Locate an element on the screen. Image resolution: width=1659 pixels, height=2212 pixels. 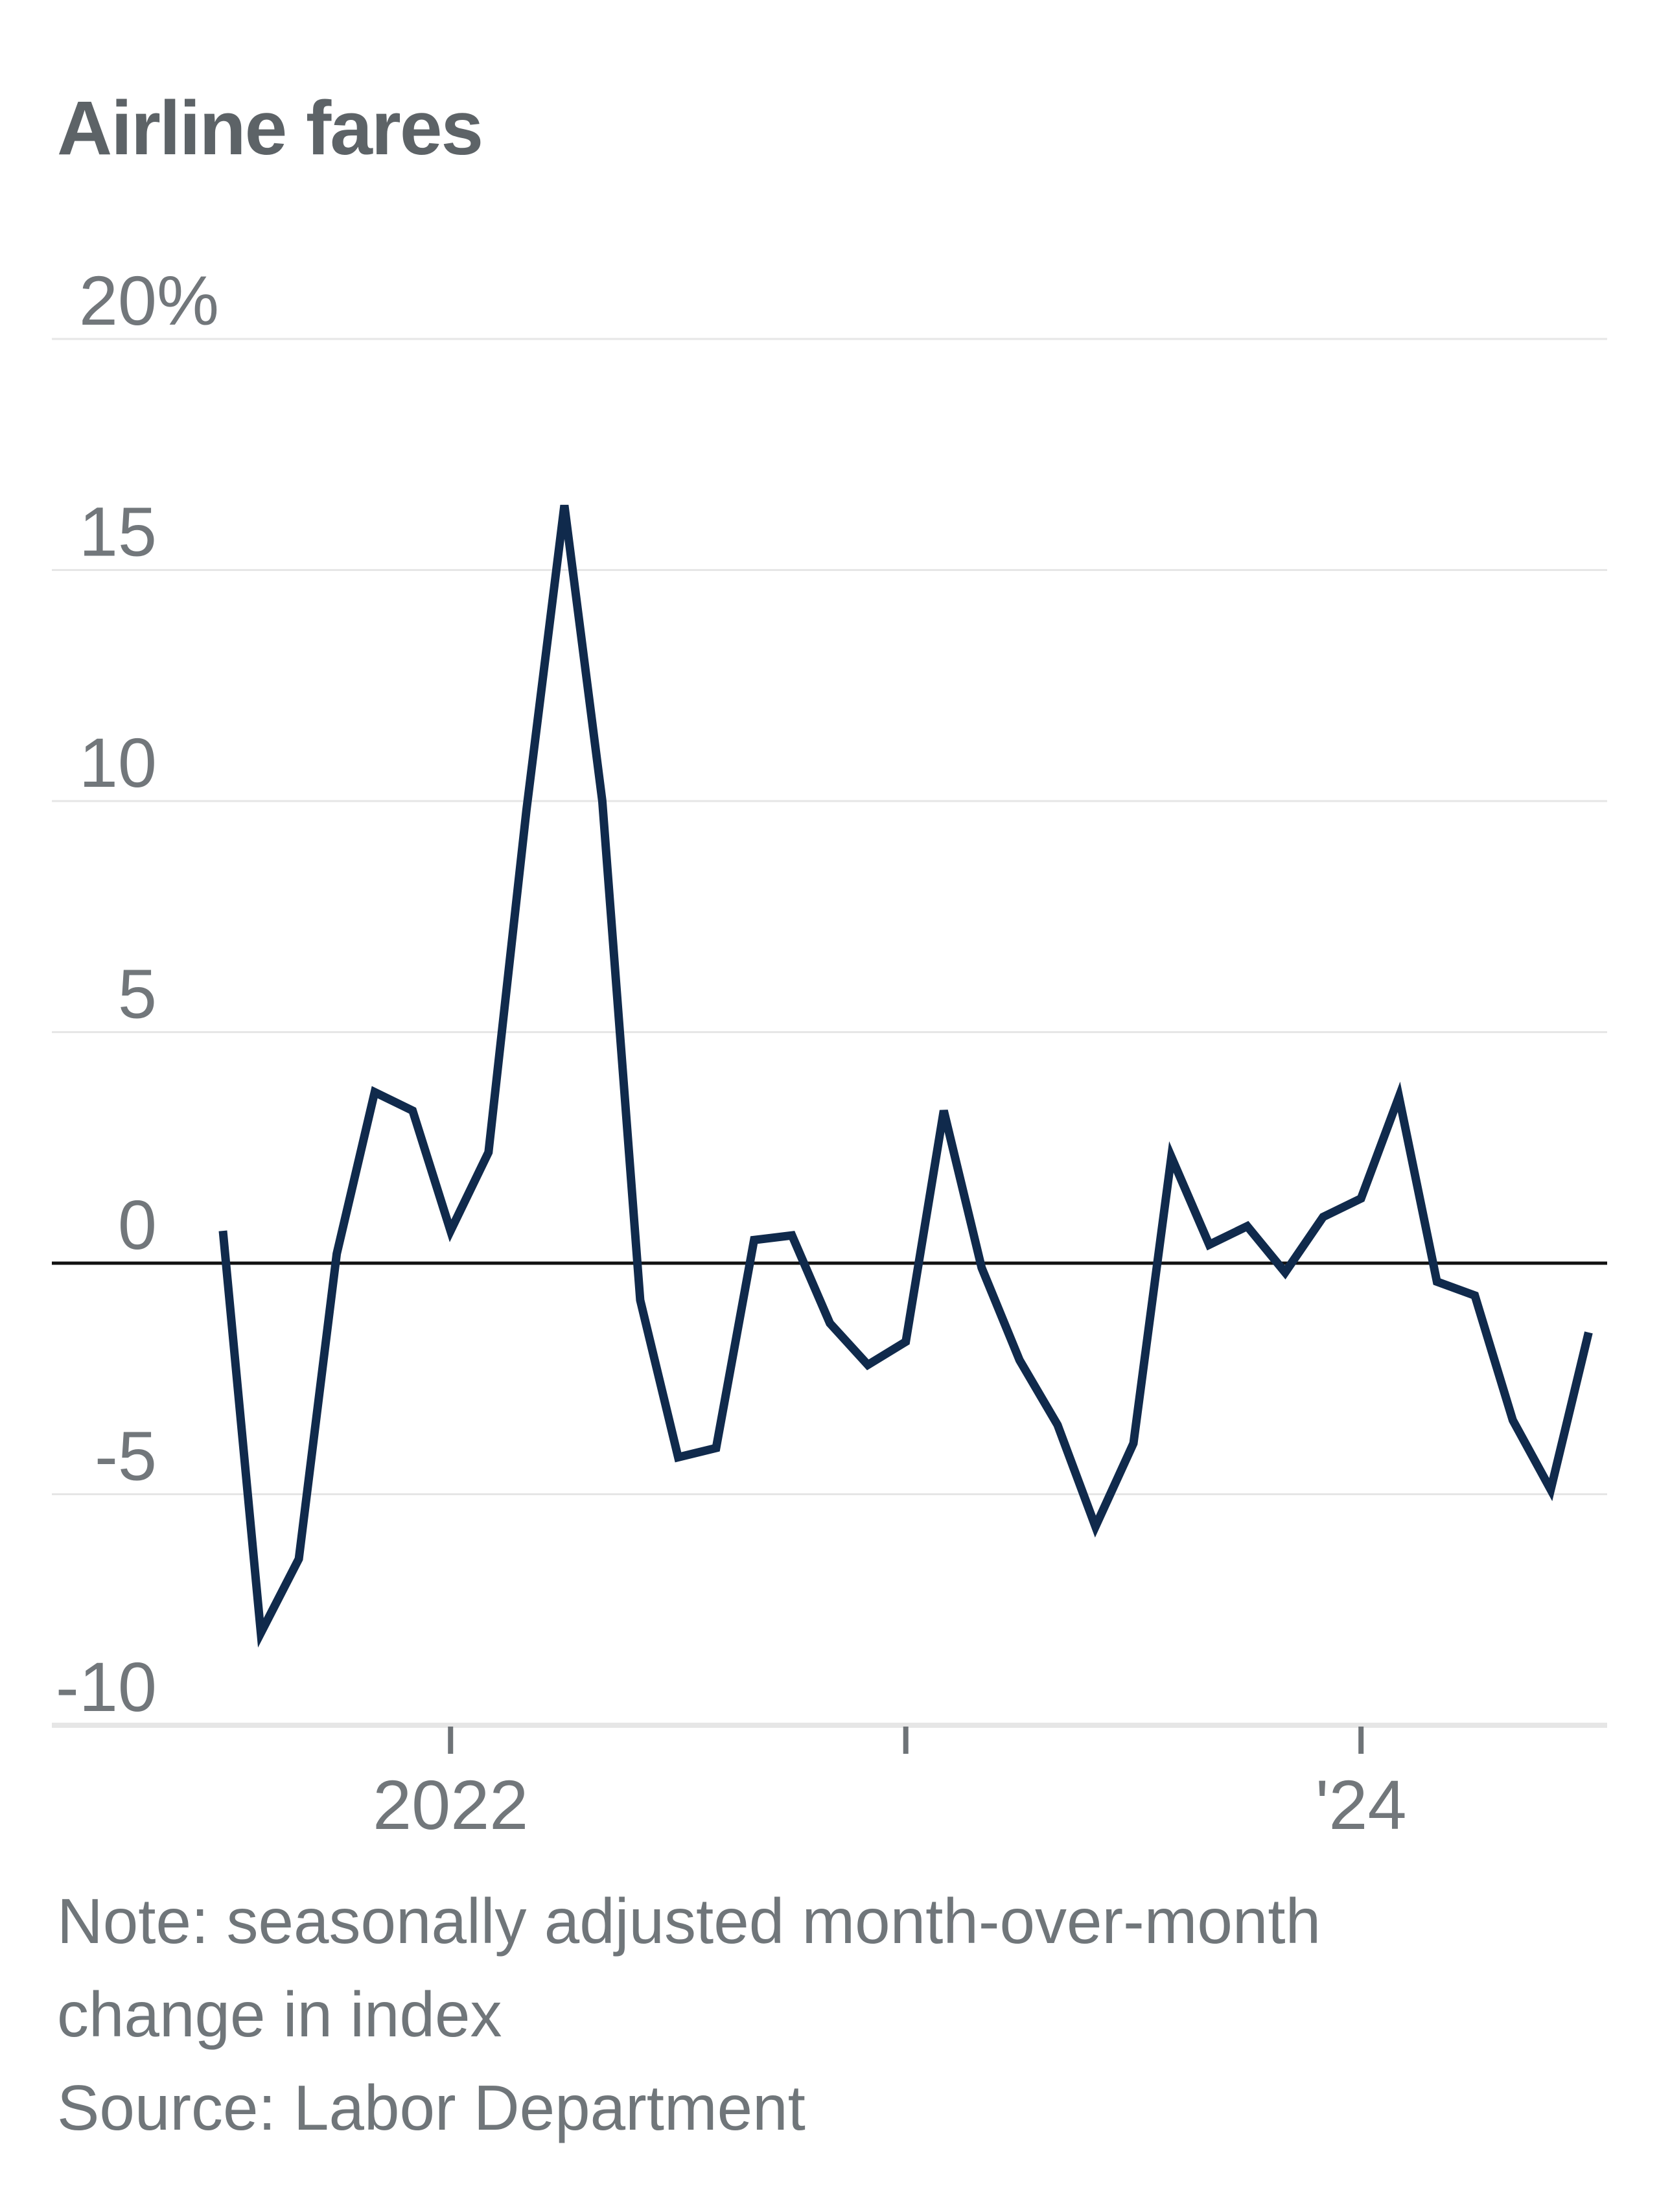
y-tick-label--10: -10 is located at coordinates (107, 1686).